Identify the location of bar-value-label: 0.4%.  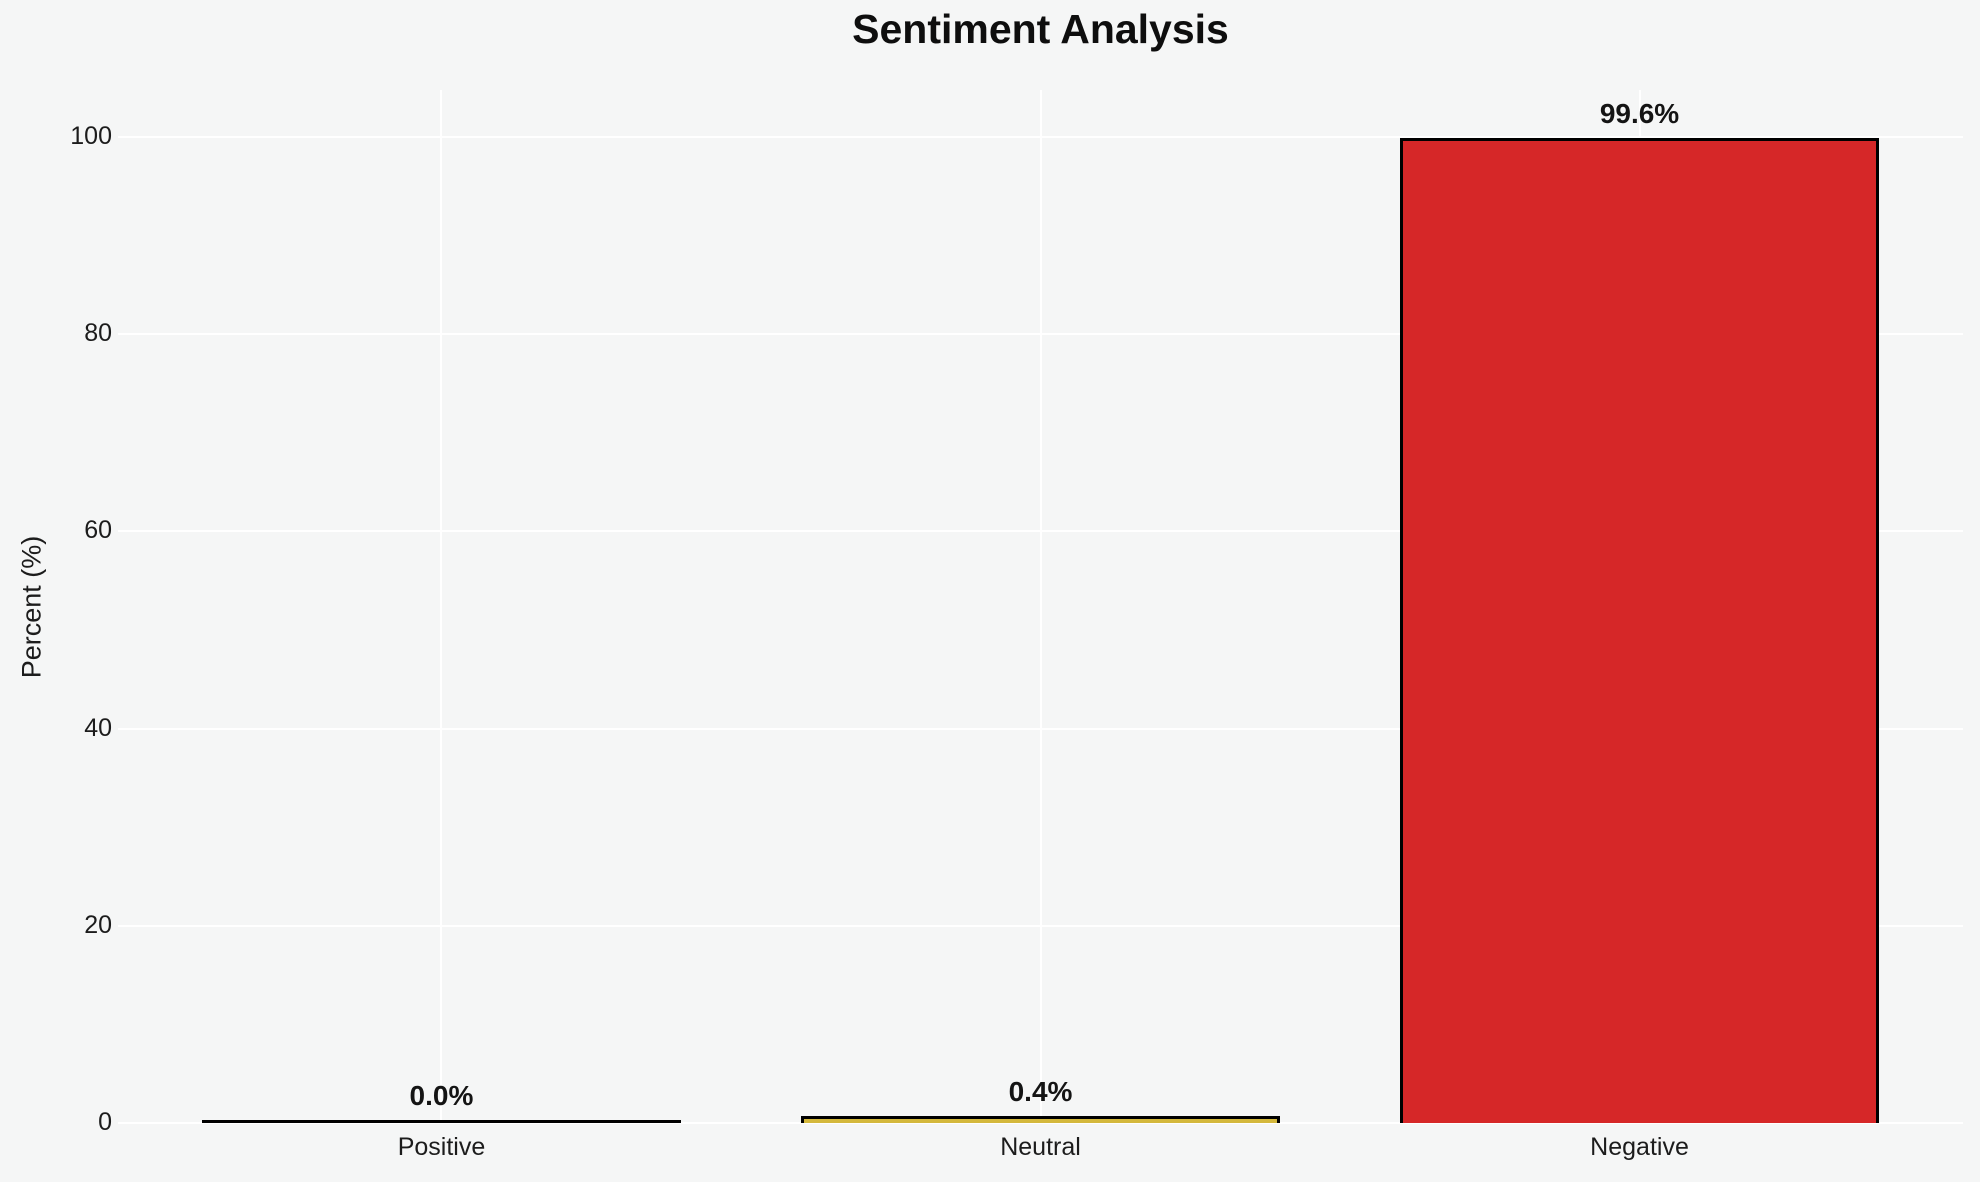
(1040, 1092).